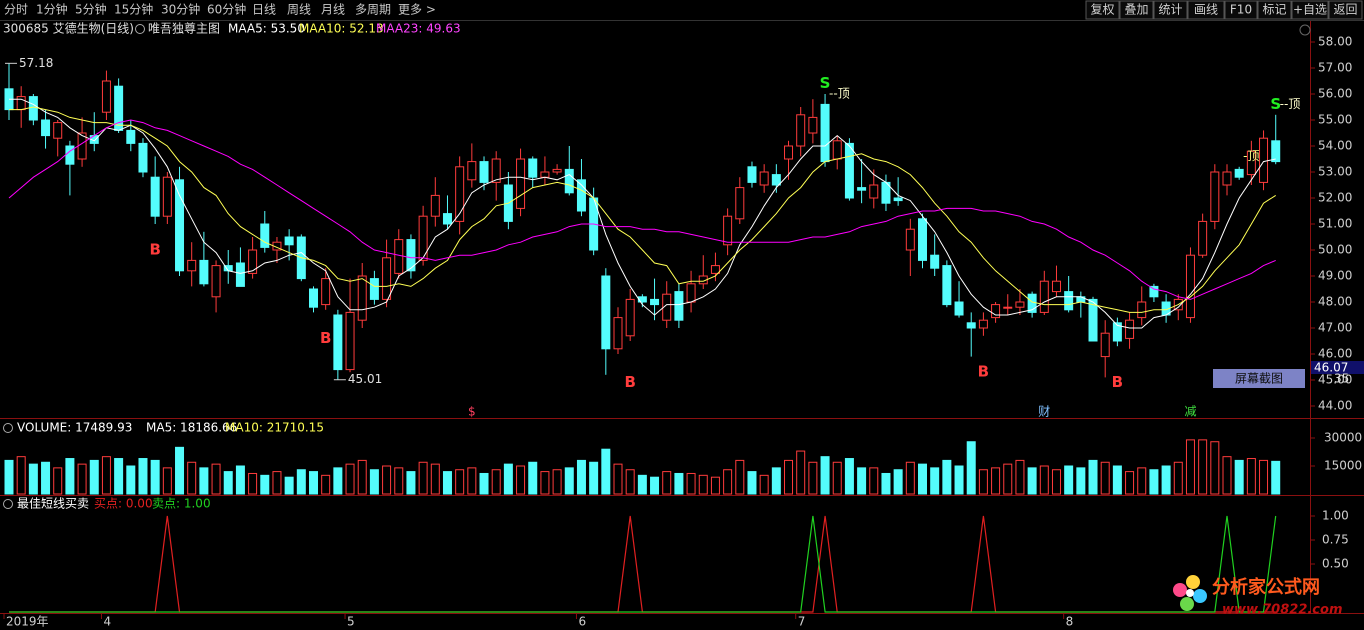 Image resolution: width=1364 pixels, height=630 pixels. What do you see at coordinates (1259, 378) in the screenshot?
I see `screenshot-button` at bounding box center [1259, 378].